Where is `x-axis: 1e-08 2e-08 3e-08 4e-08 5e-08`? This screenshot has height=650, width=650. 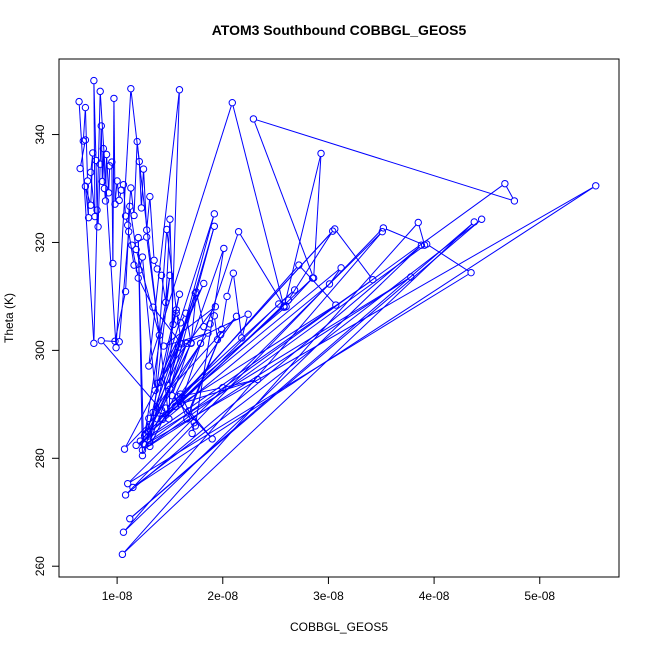 x-axis: 1e-08 2e-08 3e-08 4e-08 5e-08 is located at coordinates (328, 589).